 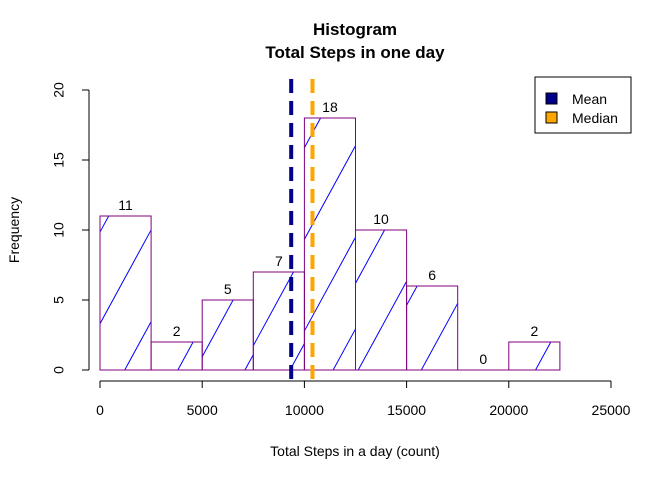 What do you see at coordinates (70, 228) in the screenshot?
I see `y-axis: 0 5 10 15 20` at bounding box center [70, 228].